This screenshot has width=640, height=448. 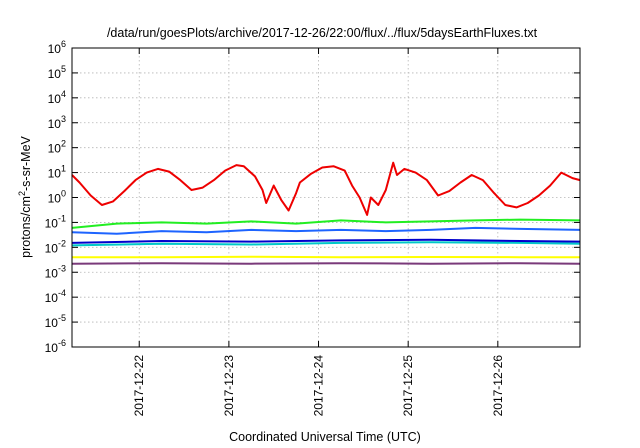 What do you see at coordinates (62, 293) in the screenshot?
I see `y-tick-label-exp: -4` at bounding box center [62, 293].